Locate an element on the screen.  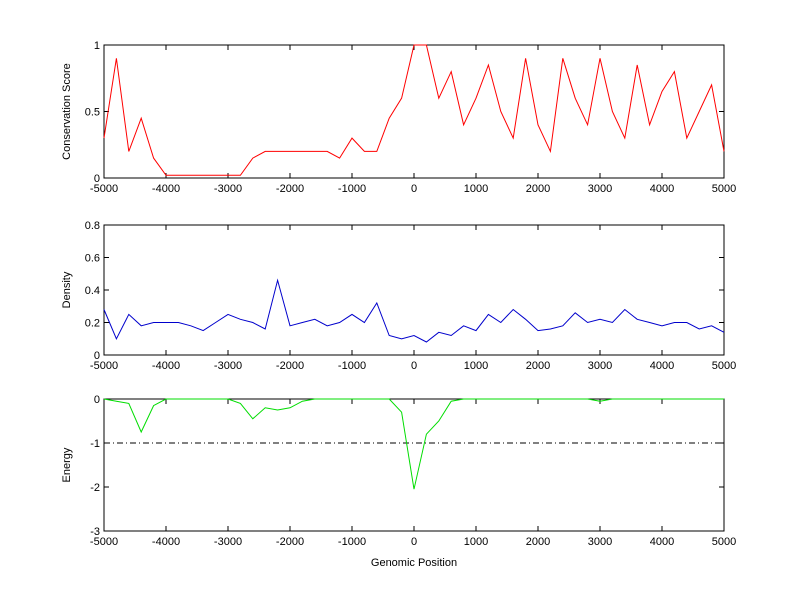
y-tick-label: 0.4 is located at coordinates (92, 291).